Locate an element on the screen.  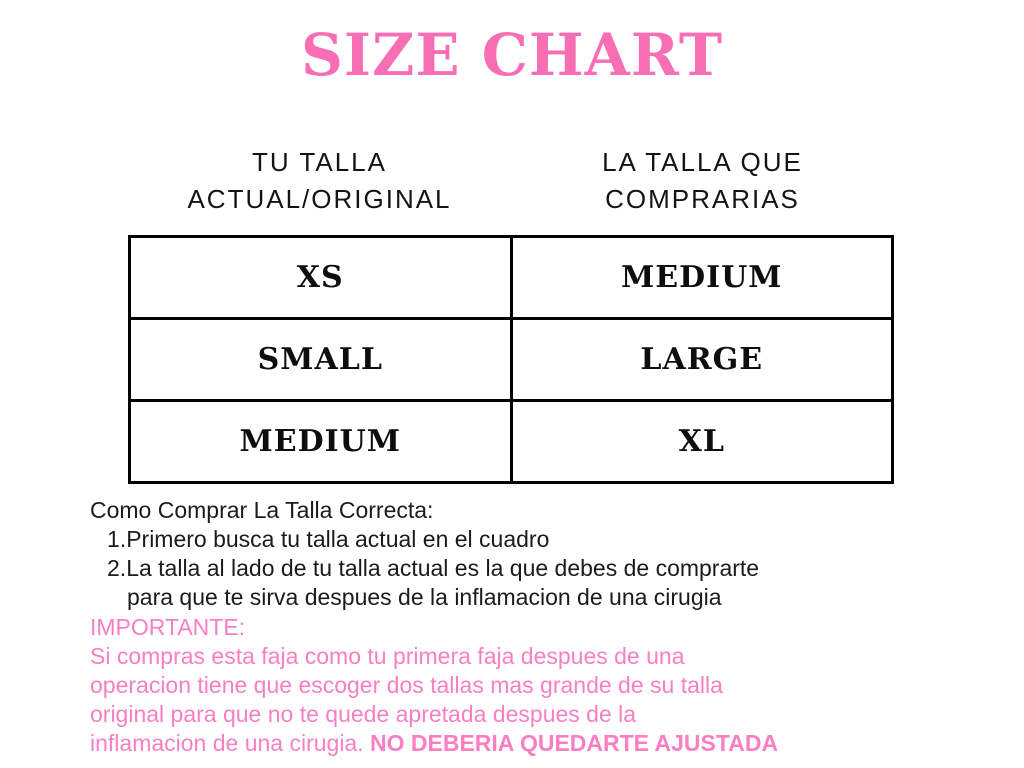
buy-size-cell: LARGE is located at coordinates (701, 359).